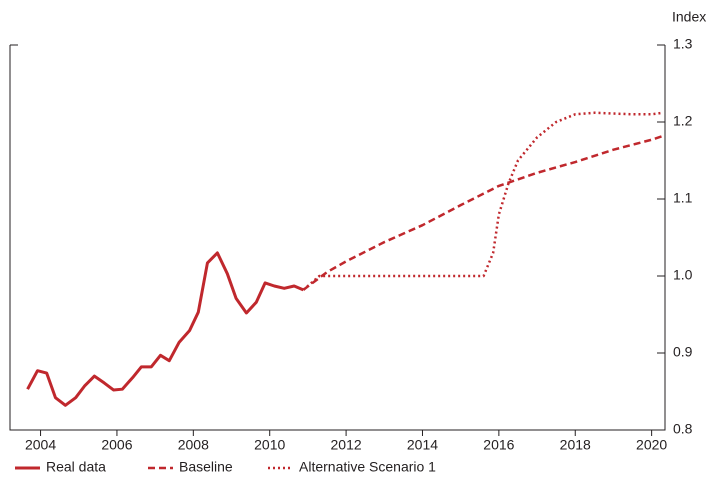 This screenshot has height=485, width=721. Describe the element at coordinates (683, 44) in the screenshot. I see `y-tick-label: 1.3` at that location.